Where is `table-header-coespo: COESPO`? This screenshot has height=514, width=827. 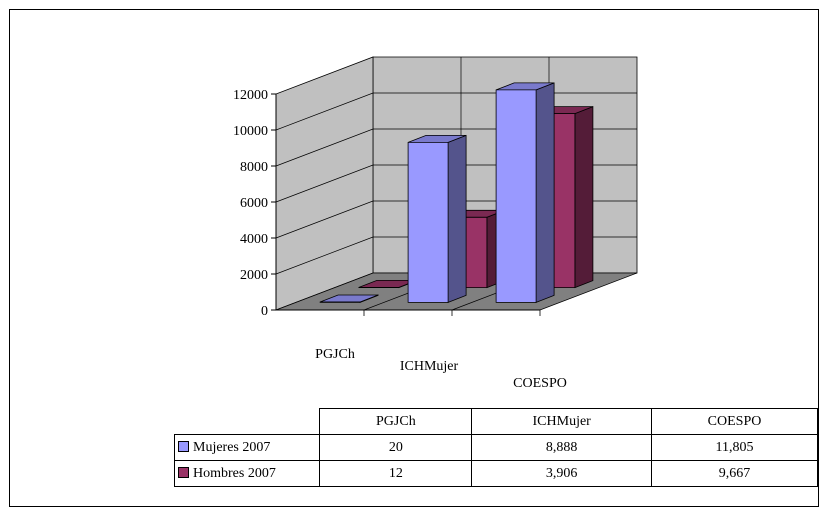 table-header-coespo: COESPO is located at coordinates (734, 421).